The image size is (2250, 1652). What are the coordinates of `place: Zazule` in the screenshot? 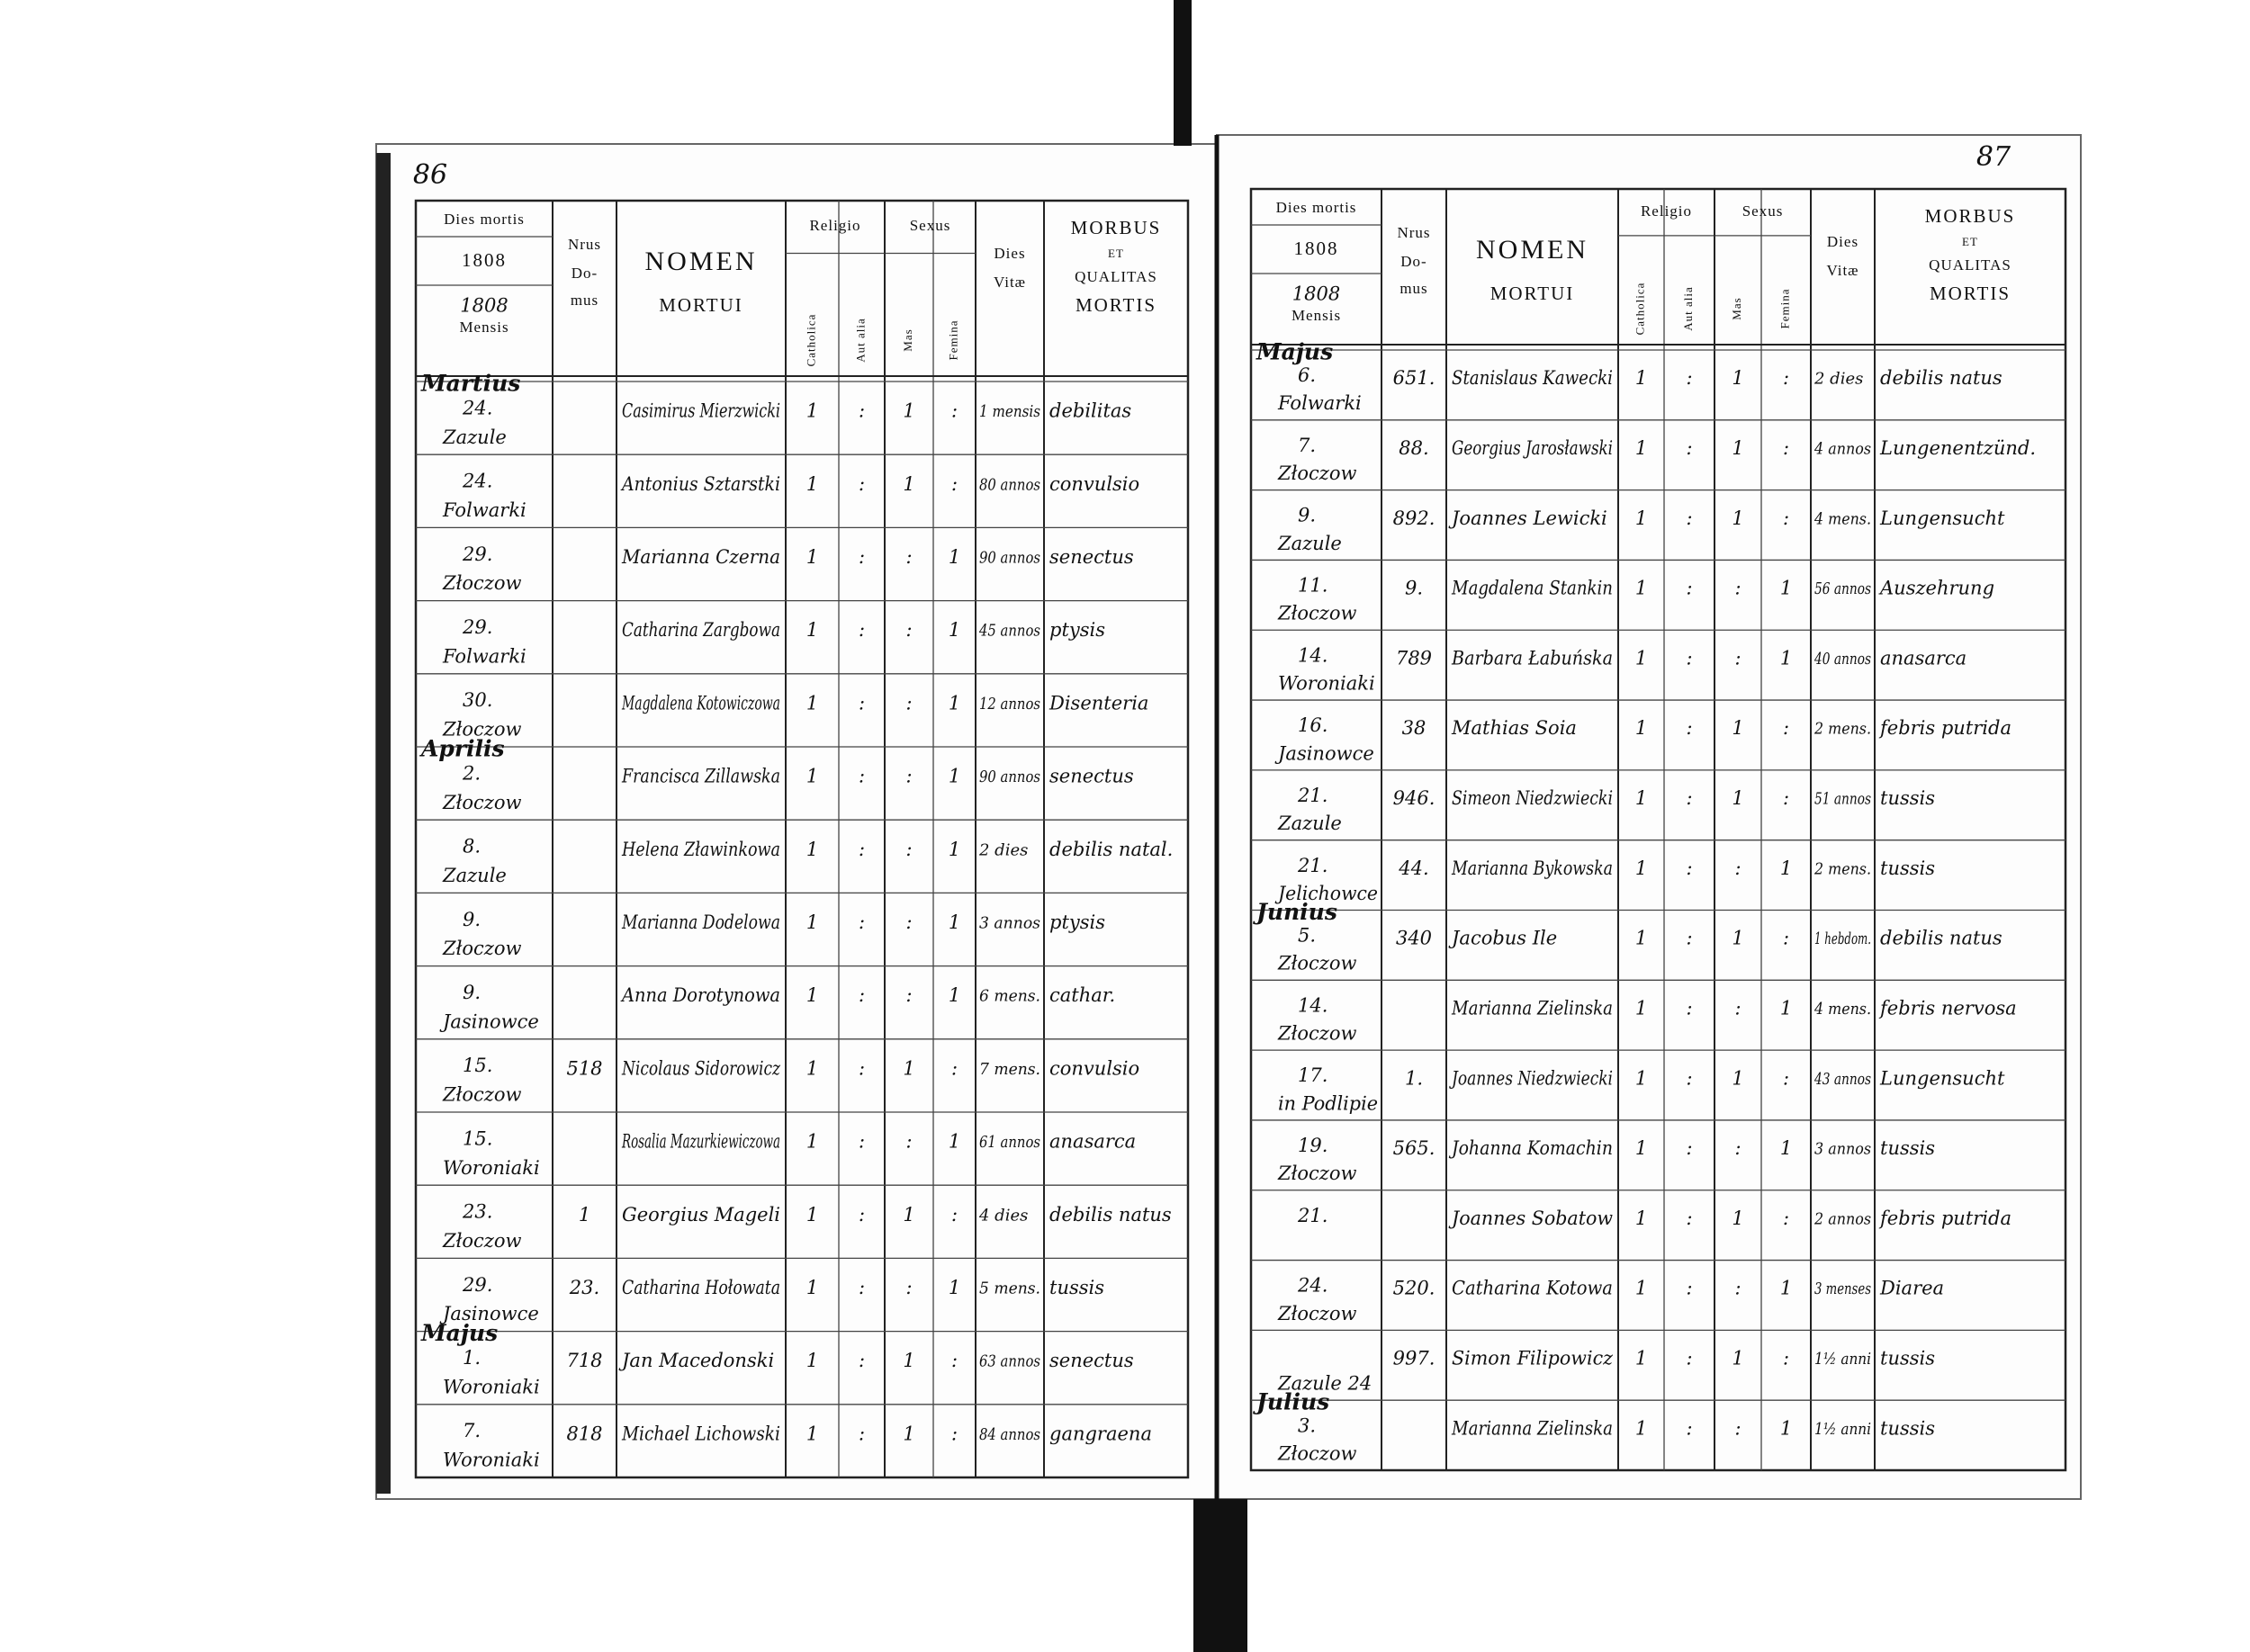 It's located at (1309, 543).